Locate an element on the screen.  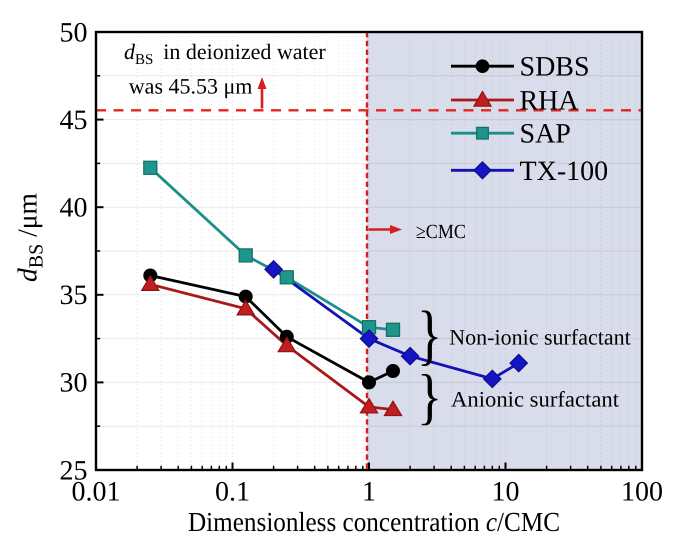
svg-text: 0.1 is located at coordinates (232, 492).